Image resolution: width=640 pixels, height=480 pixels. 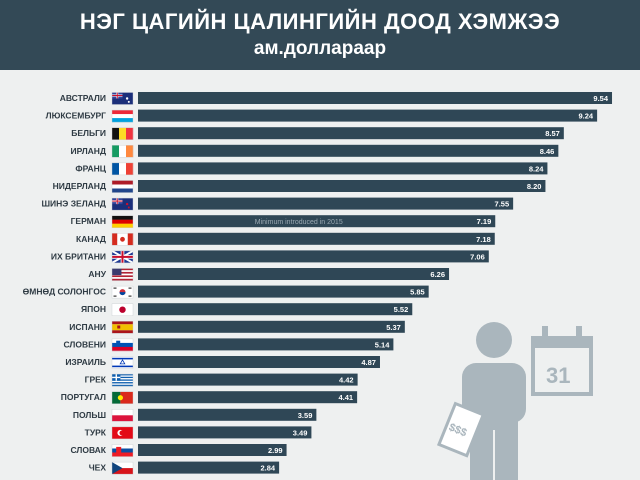 What do you see at coordinates (305, 415) in the screenshot?
I see `value-label: 3.59` at bounding box center [305, 415].